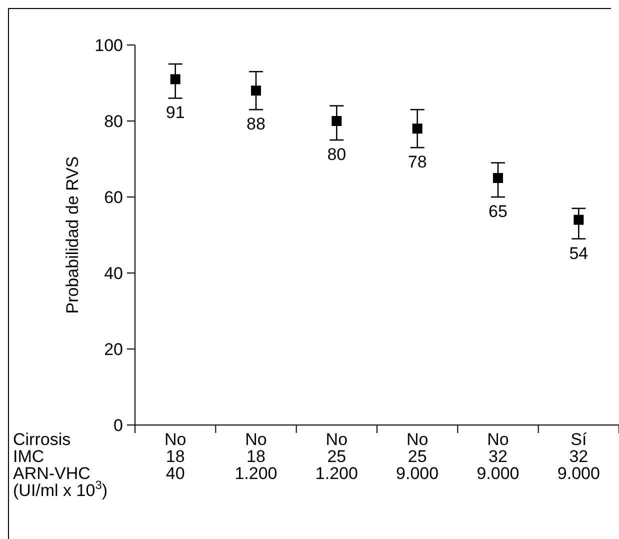  I want to click on y-tick-label: 100, so click(108, 45).